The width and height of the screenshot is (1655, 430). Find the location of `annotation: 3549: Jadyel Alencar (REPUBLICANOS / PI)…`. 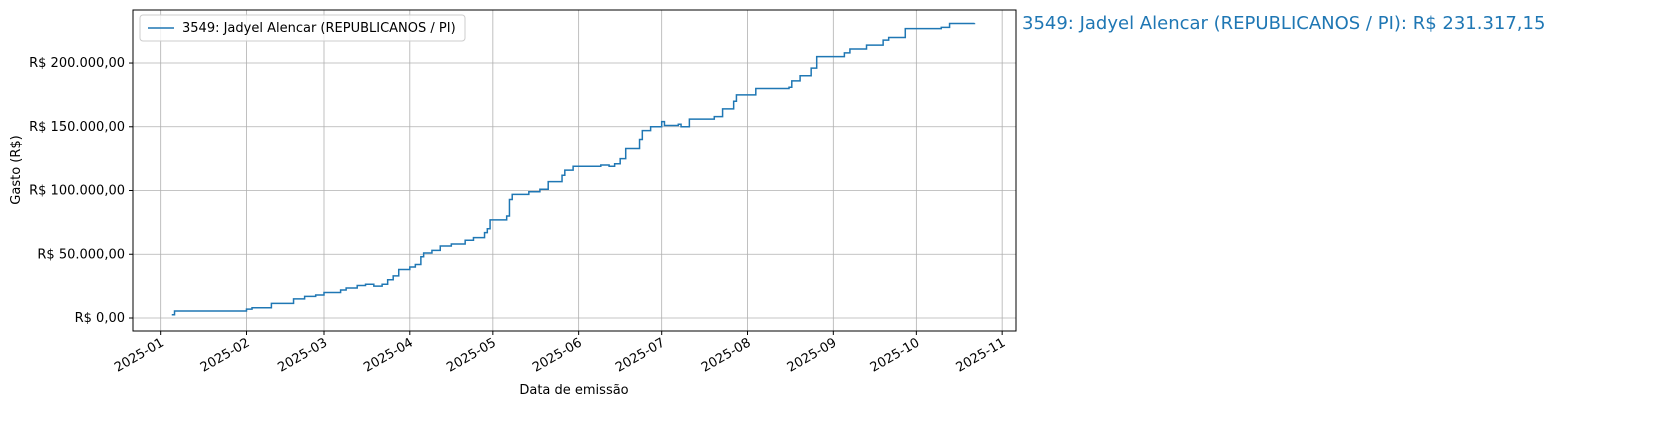

annotation: 3549: Jadyel Alencar (REPUBLICANOS / PI)… is located at coordinates (1283, 23).